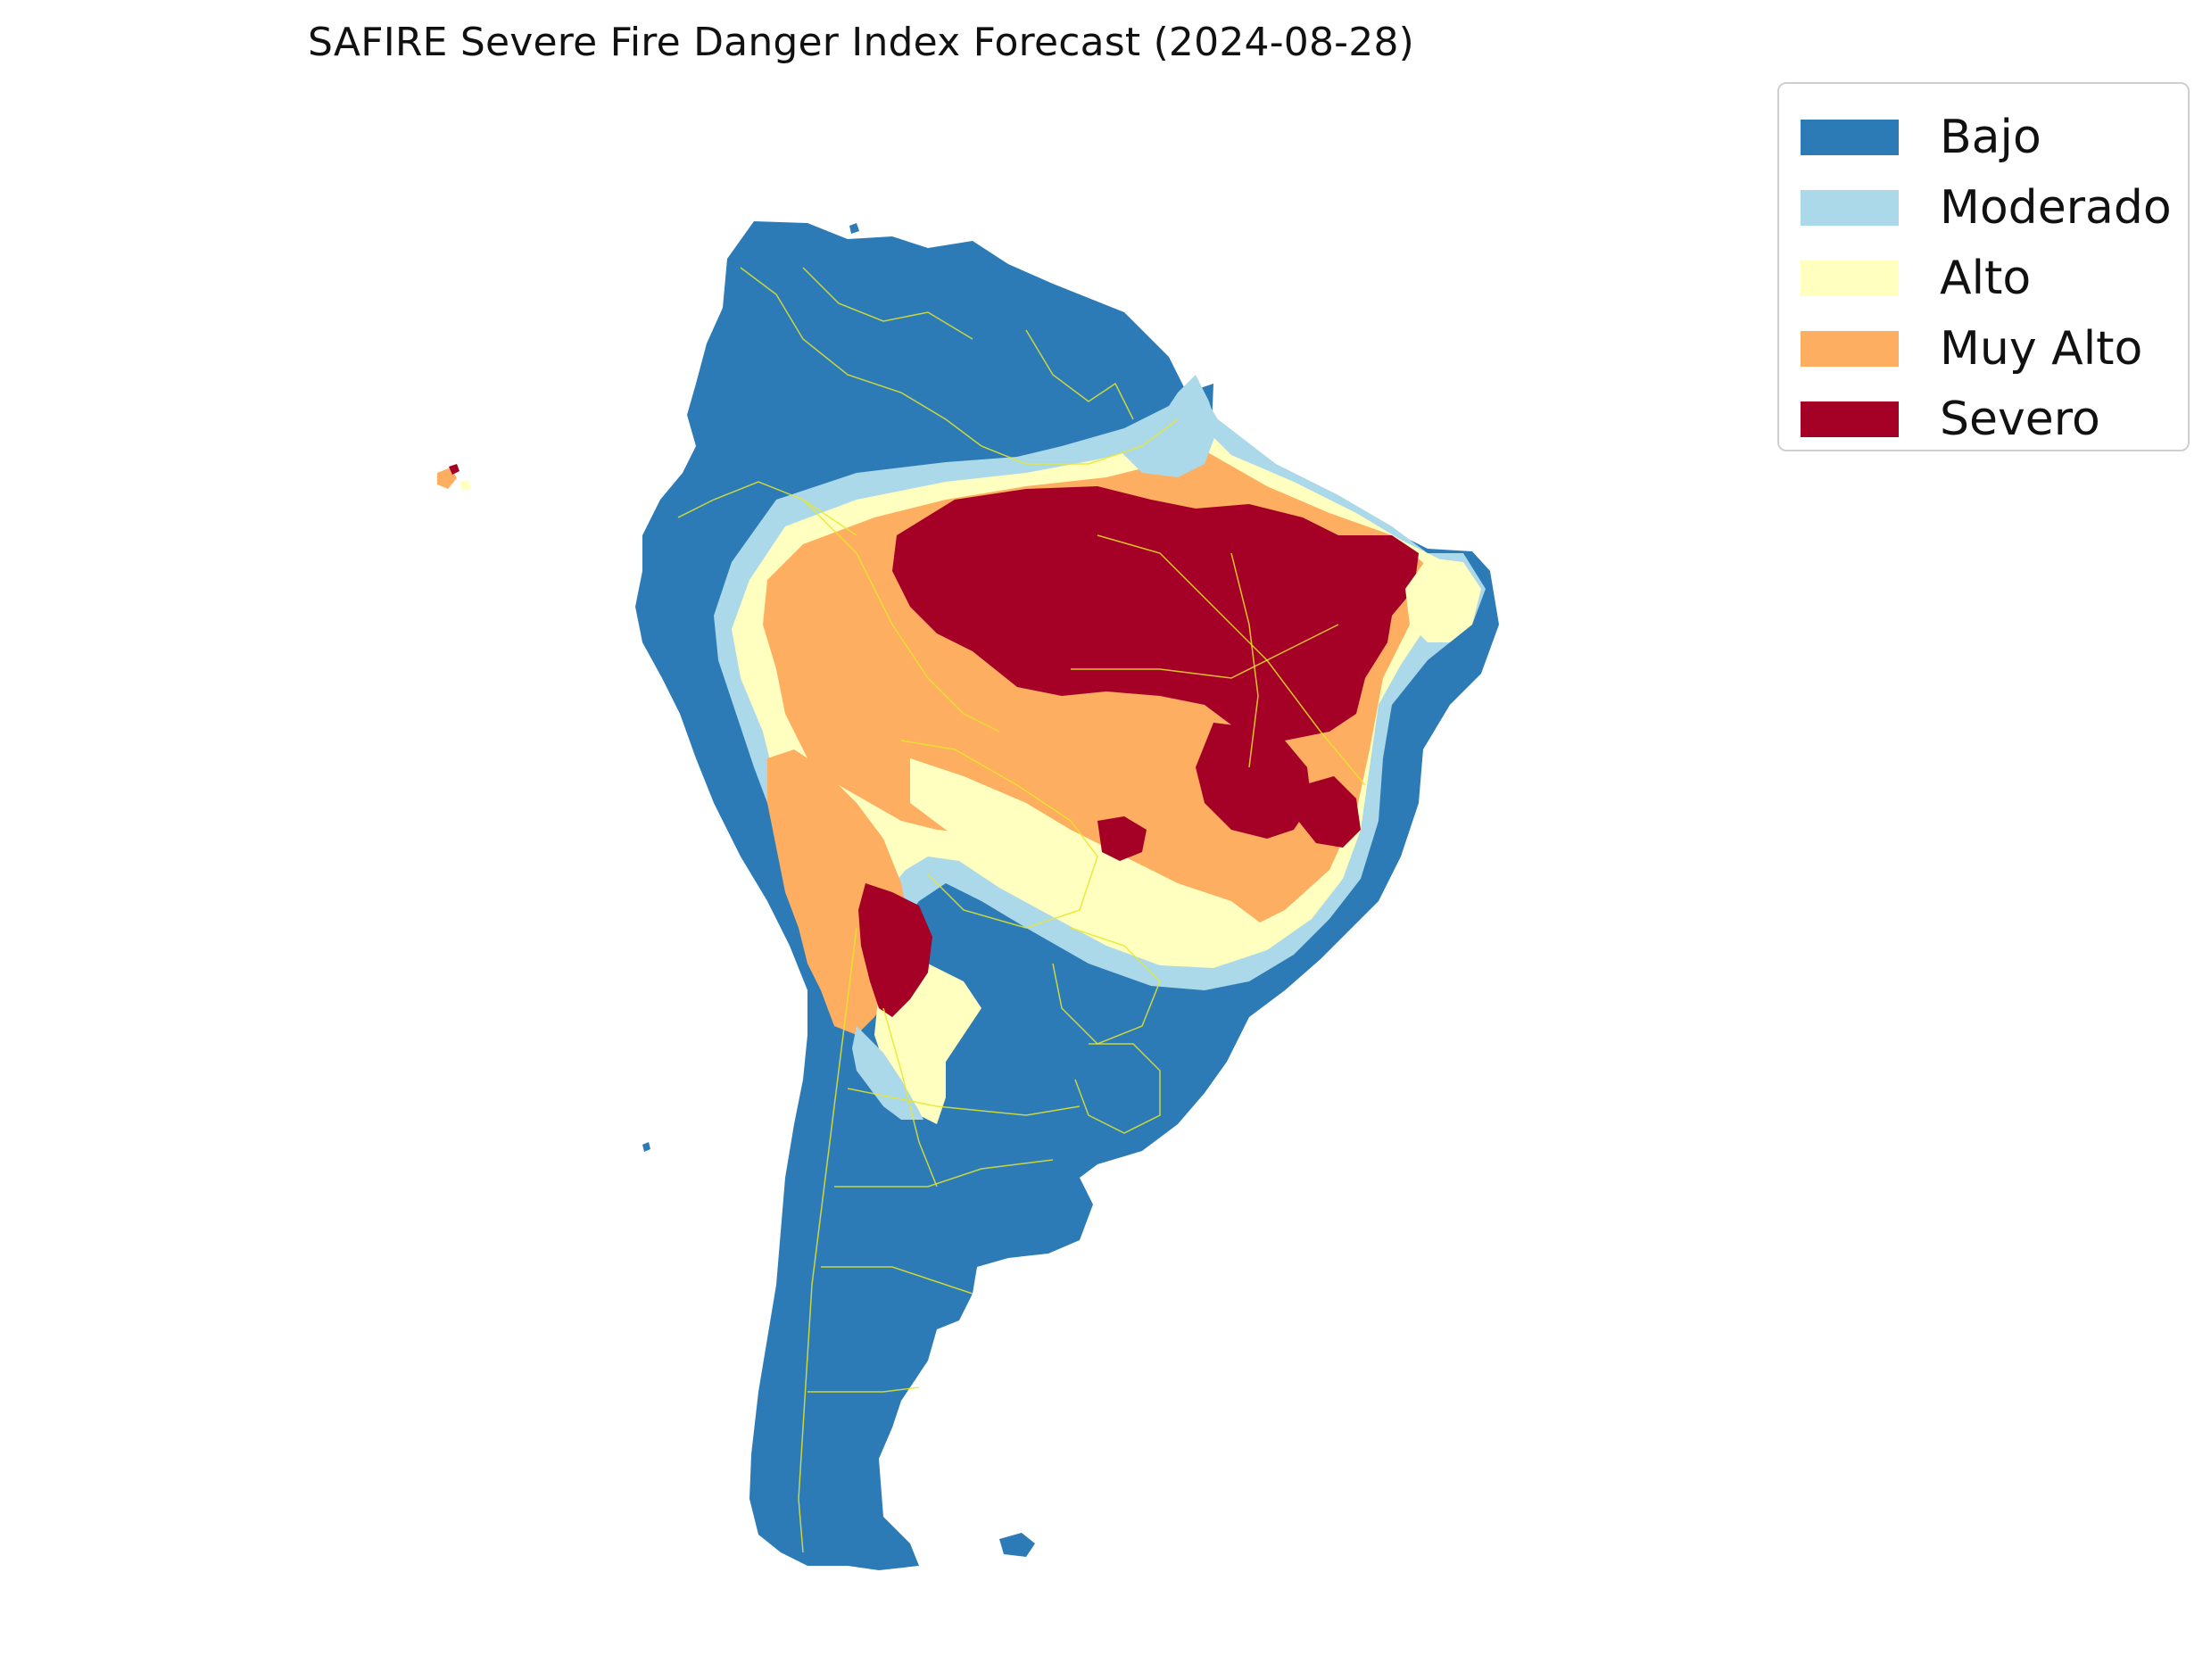  I want to click on border-peru-brazil, so click(901, 615).